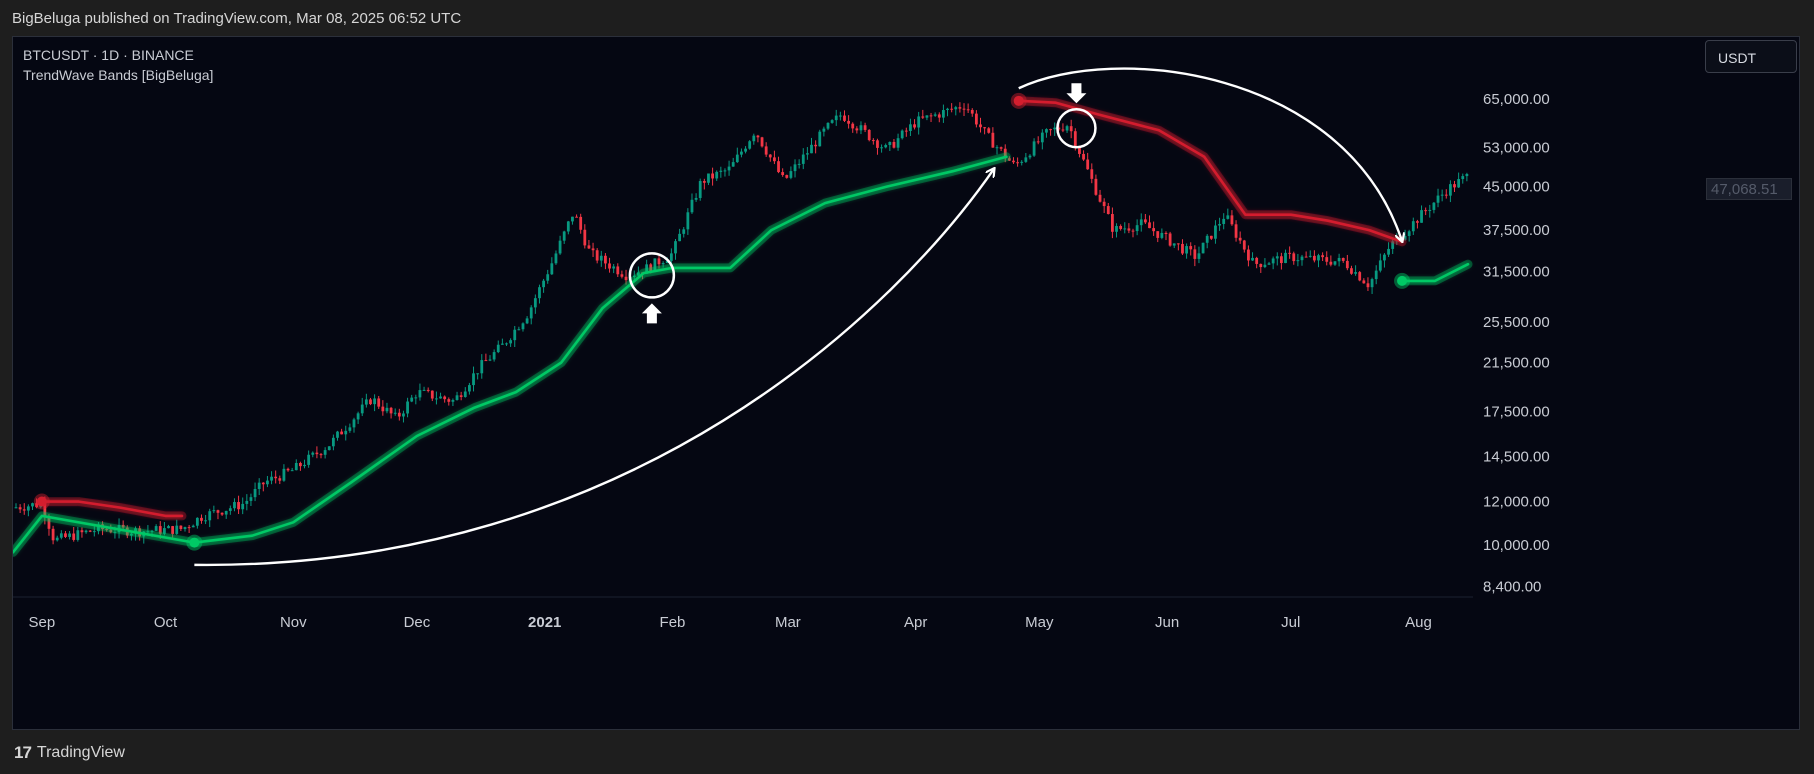 This screenshot has height=774, width=1814. I want to click on x-tick-label: Jun, so click(1167, 622).